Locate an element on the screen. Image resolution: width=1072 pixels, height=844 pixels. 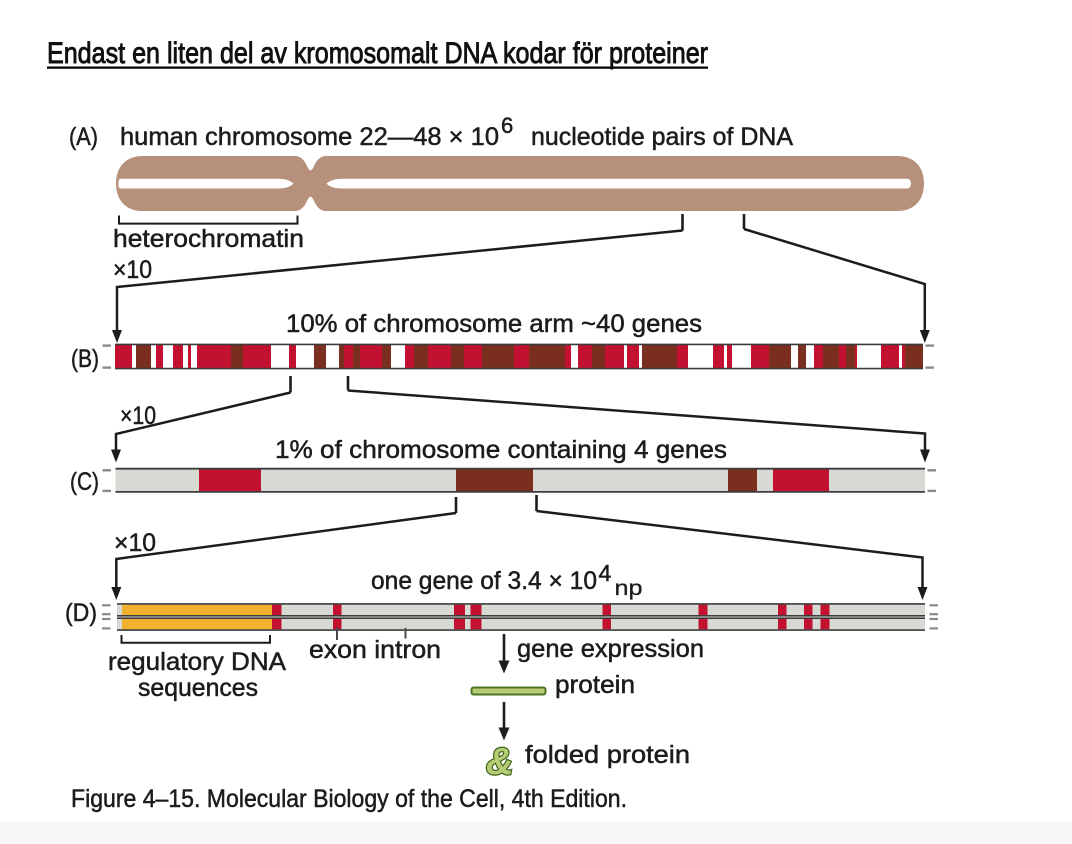
svg-text: nucleotide pairs of DNA is located at coordinates (662, 137).